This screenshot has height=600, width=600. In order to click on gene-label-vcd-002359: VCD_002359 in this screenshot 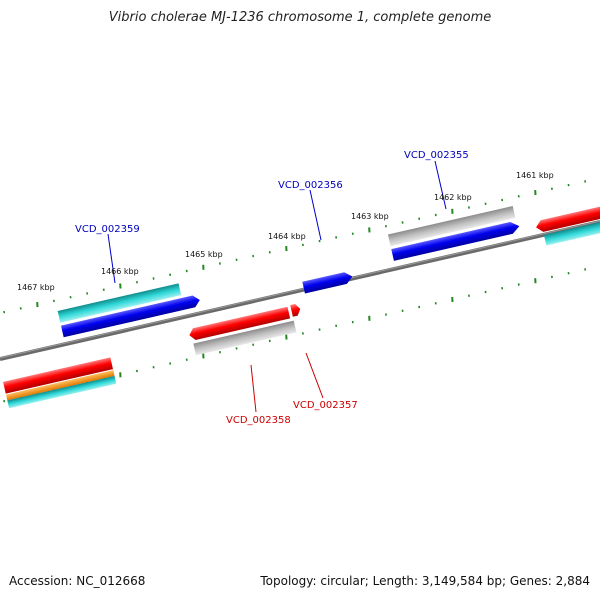, I will do `click(107, 229)`.